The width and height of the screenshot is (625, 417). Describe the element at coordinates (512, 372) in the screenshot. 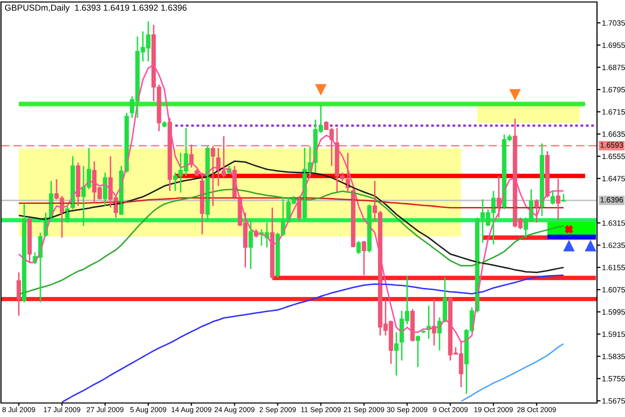

I see `line-series` at that location.